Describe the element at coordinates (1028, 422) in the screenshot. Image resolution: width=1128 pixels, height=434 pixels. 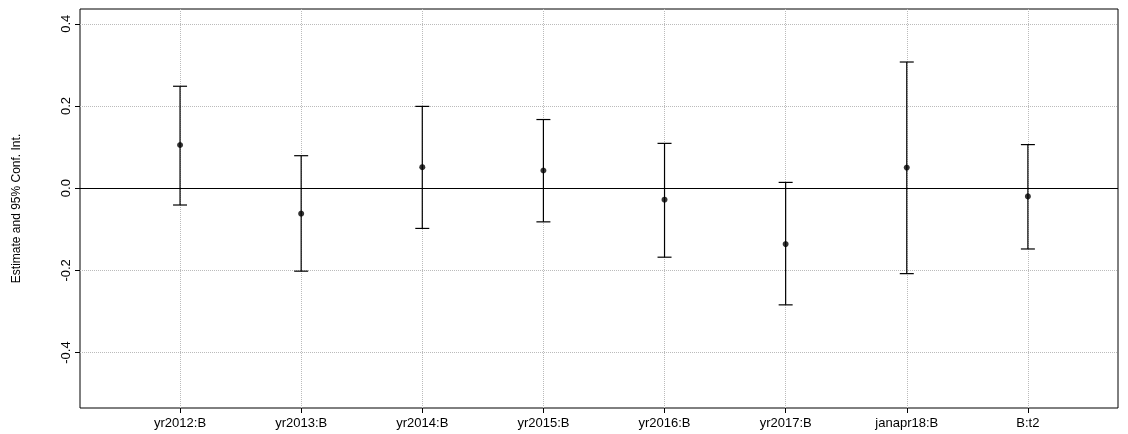
I see `x-tick-label: B:t2` at that location.